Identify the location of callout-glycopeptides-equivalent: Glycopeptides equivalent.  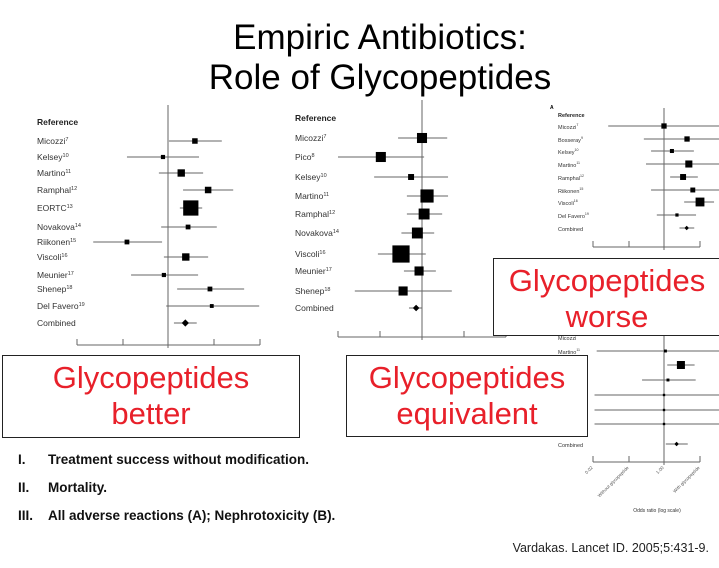
(467, 396).